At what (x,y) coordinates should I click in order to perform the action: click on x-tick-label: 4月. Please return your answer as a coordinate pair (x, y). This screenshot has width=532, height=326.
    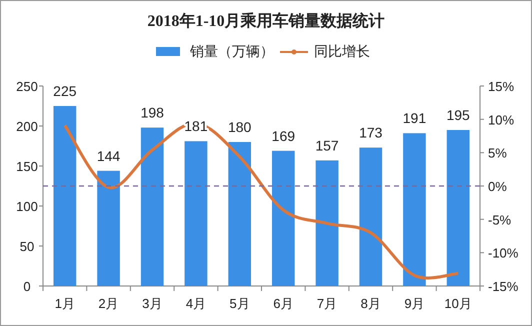
    Looking at the image, I should click on (196, 303).